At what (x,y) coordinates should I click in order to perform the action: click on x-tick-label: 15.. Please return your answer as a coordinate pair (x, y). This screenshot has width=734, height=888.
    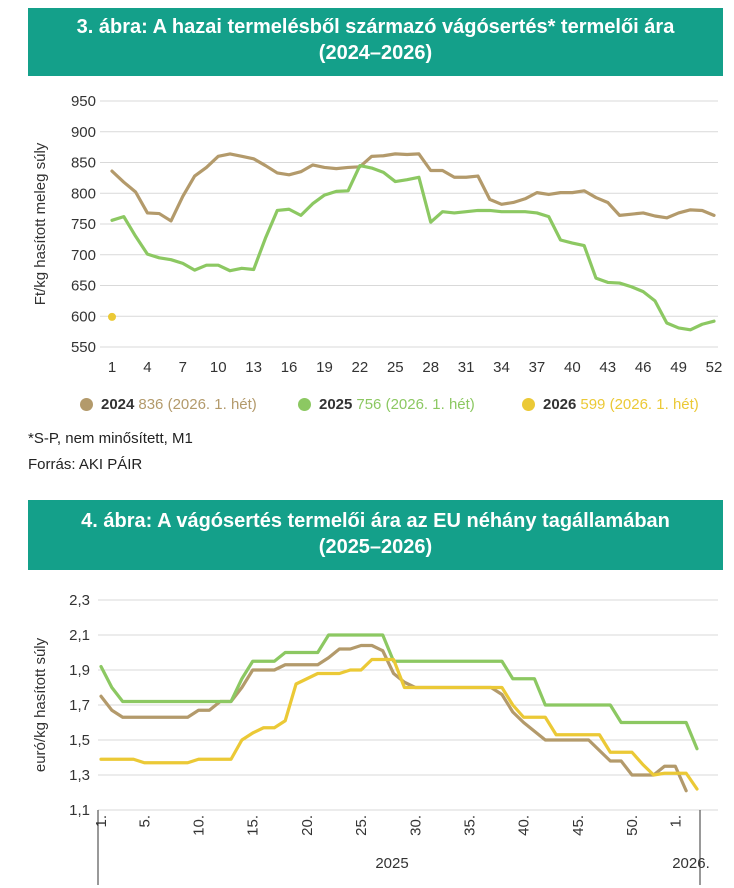
    Looking at the image, I should click on (253, 825).